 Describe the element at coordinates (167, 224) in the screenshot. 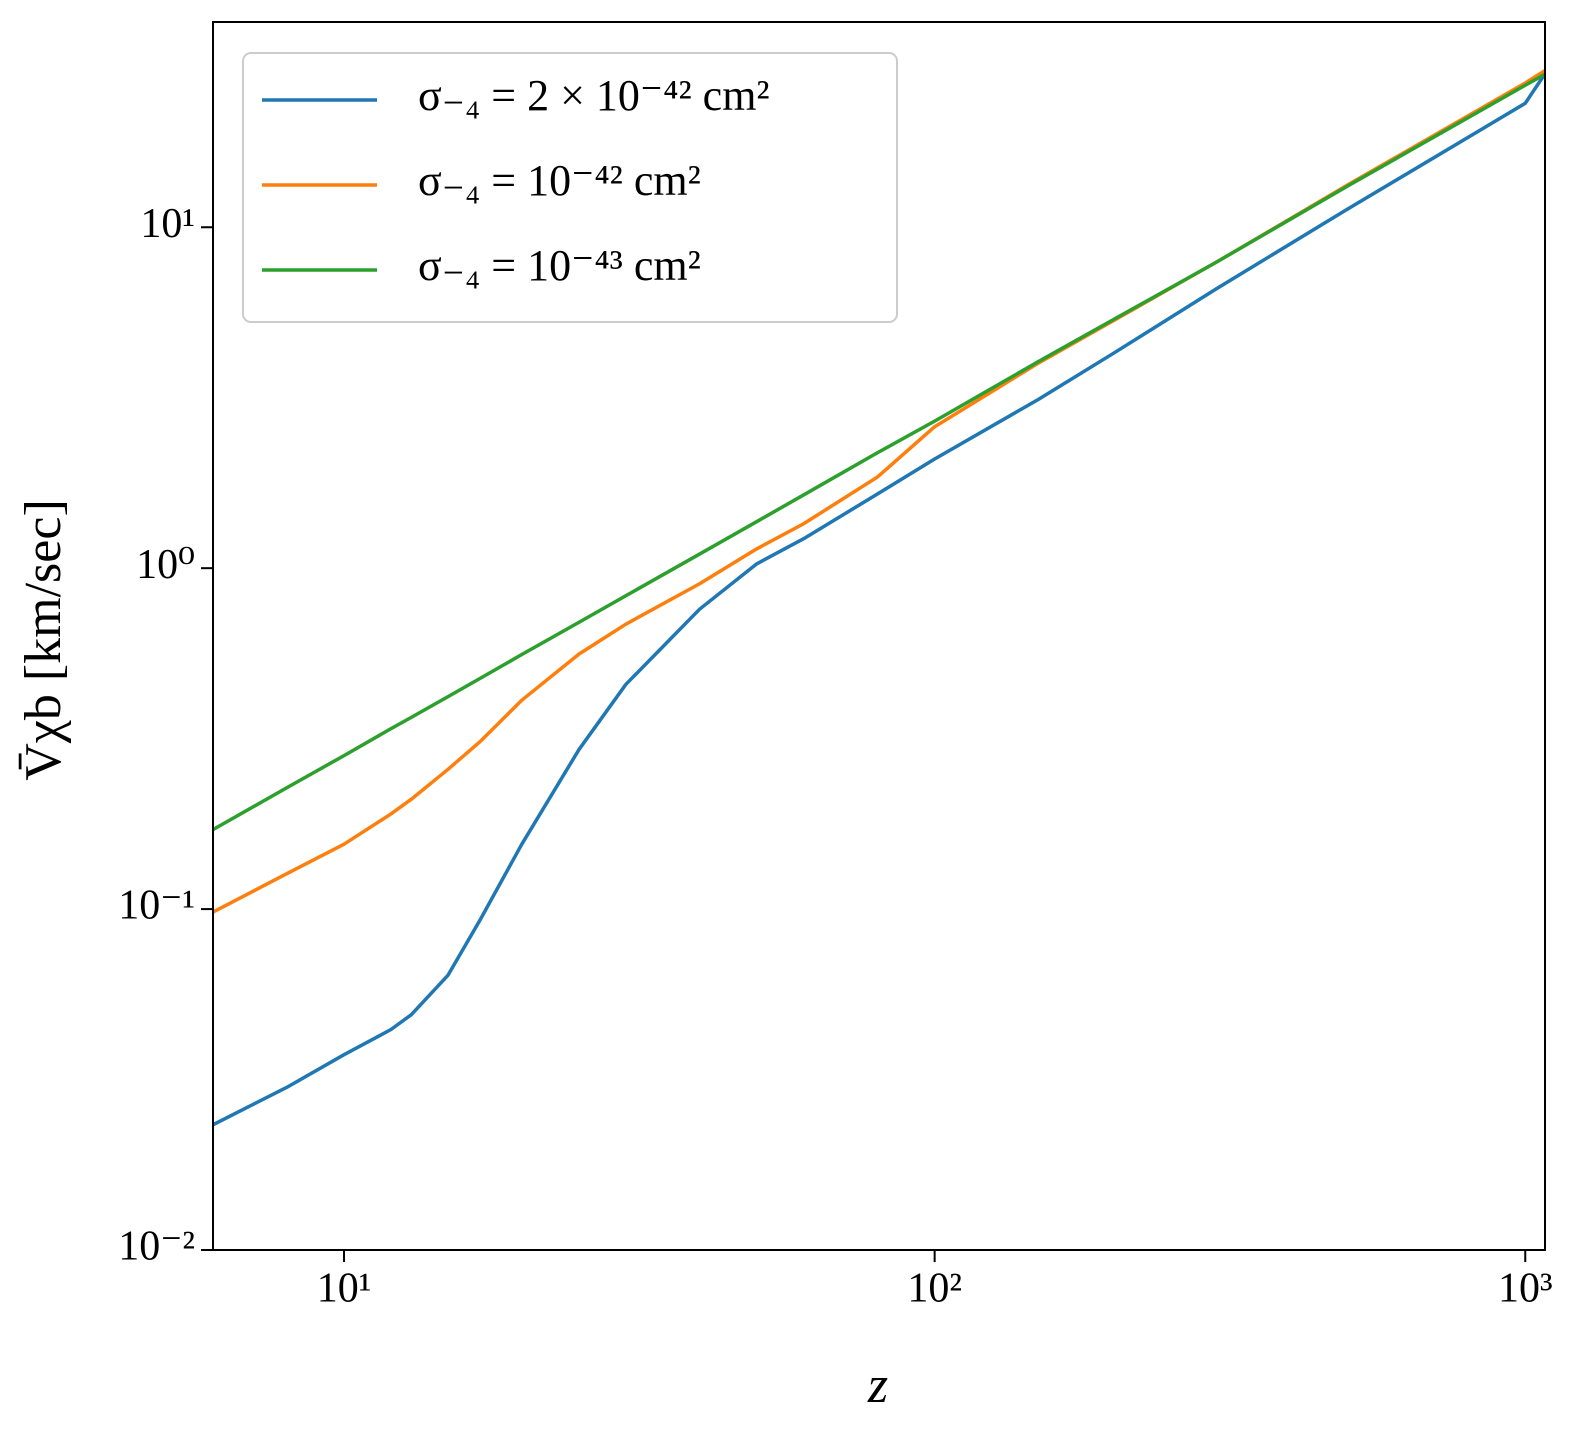

I see `y-tick-label: 10¹` at that location.